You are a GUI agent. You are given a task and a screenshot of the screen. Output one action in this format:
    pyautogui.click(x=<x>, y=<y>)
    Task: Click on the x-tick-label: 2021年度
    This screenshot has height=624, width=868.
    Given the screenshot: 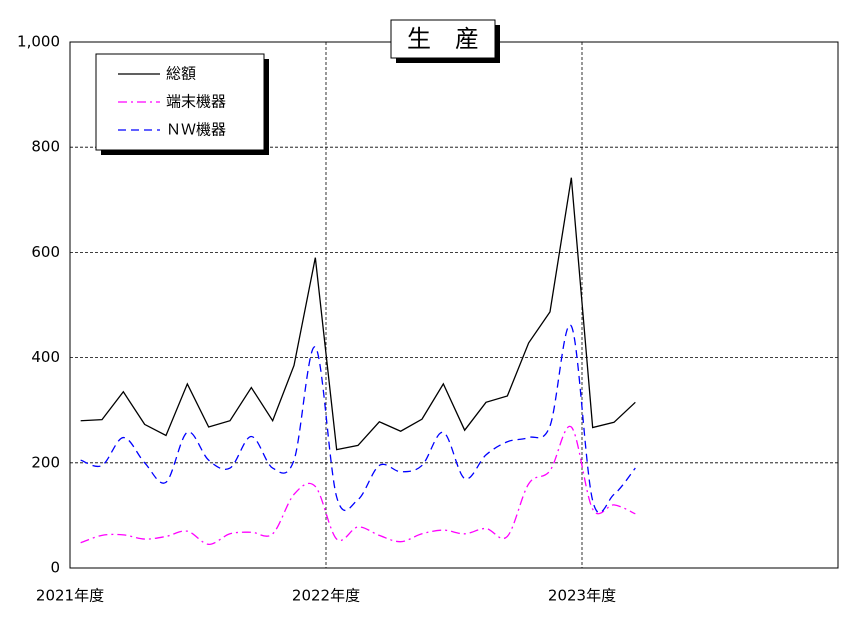 What is the action you would take?
    pyautogui.click(x=70, y=596)
    